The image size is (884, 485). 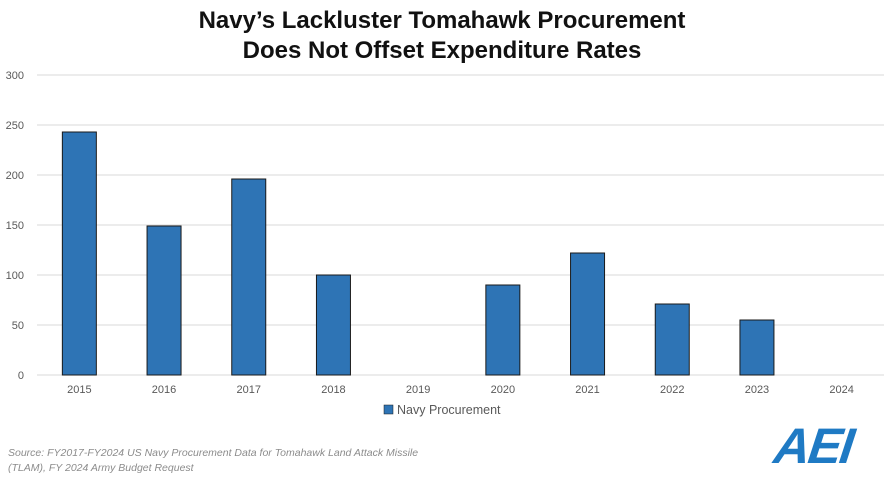 I want to click on x-tick-label: 2018, so click(x=333, y=390).